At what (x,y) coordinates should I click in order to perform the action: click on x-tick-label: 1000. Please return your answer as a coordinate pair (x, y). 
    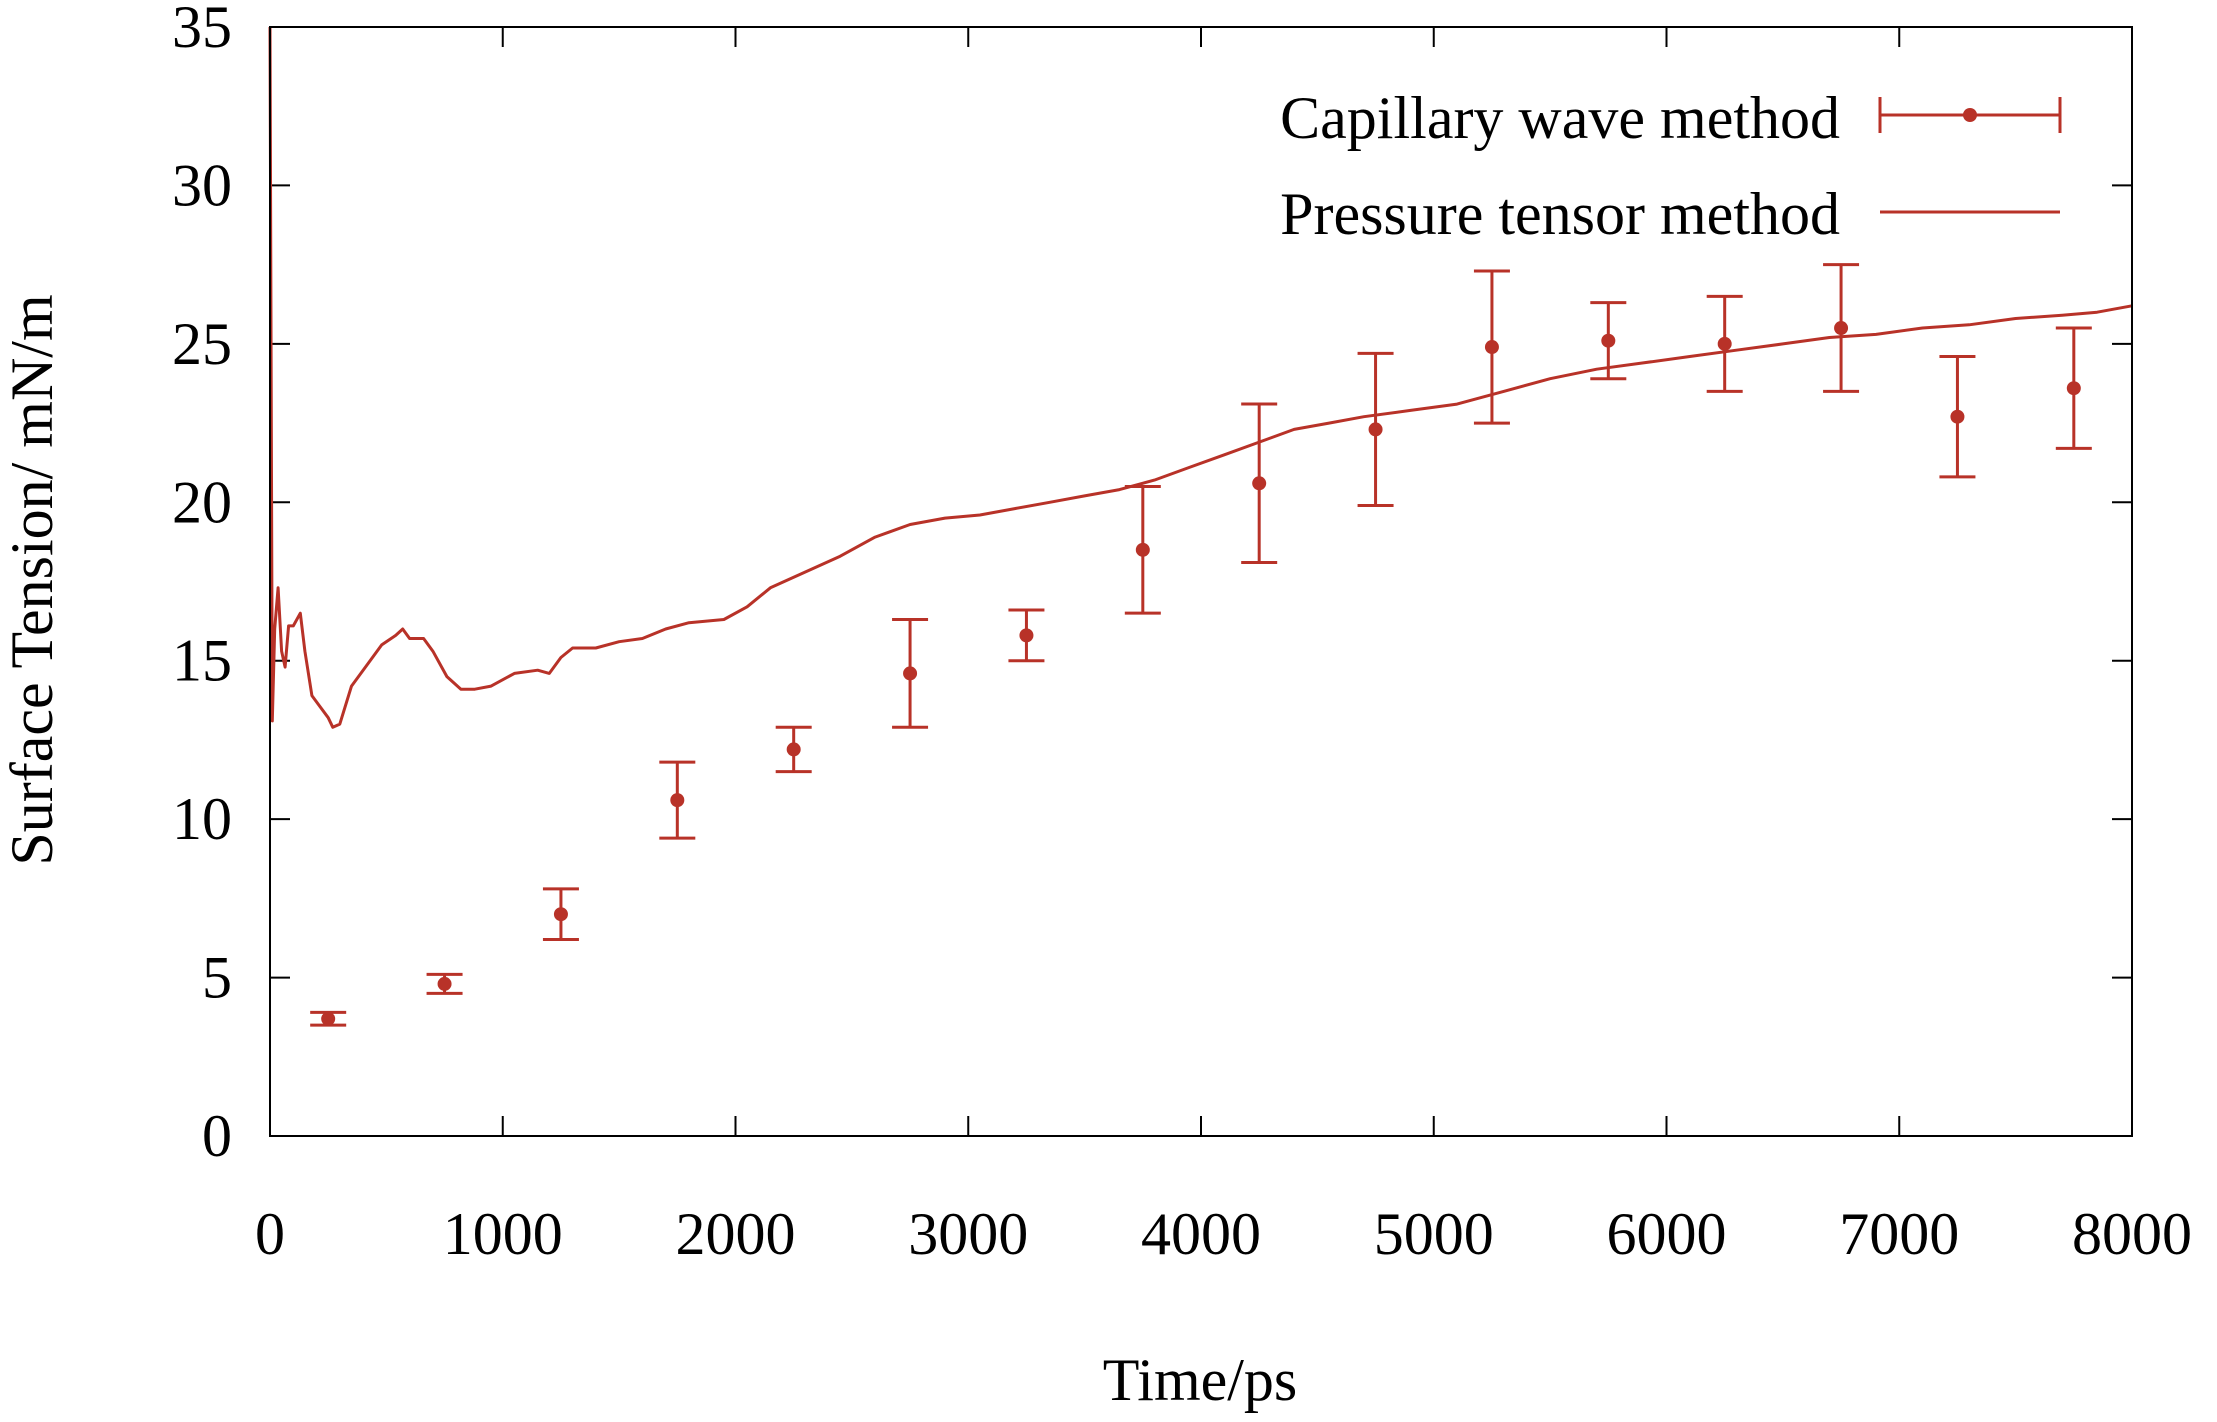
    Looking at the image, I should click on (503, 1234).